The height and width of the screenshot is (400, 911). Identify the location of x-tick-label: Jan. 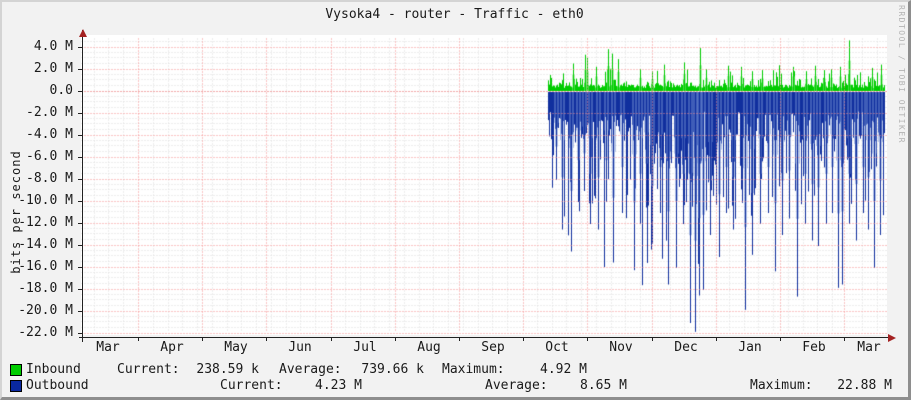
(750, 347).